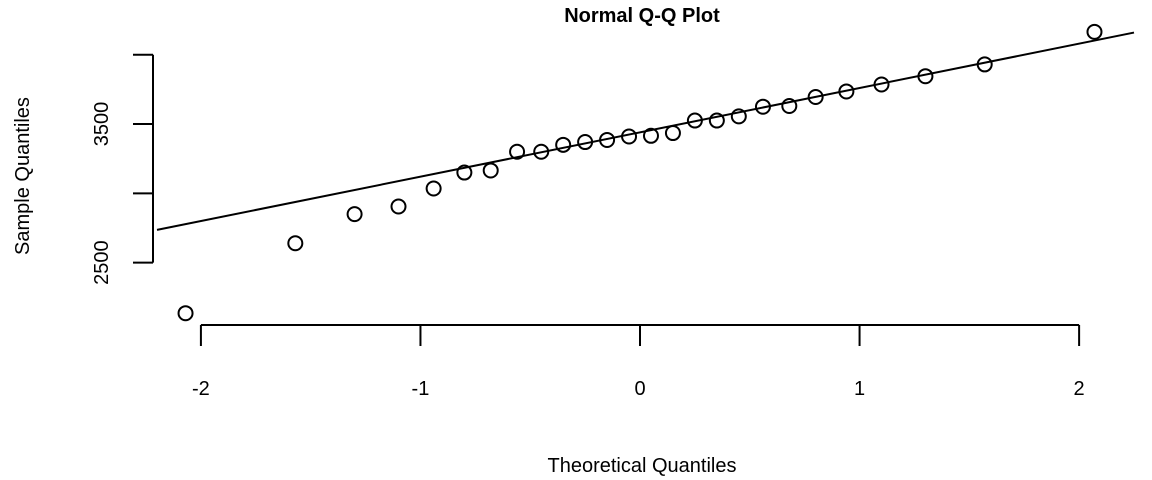  Describe the element at coordinates (642, 16) in the screenshot. I see `chart-title: Normal Q-Q Plot` at that location.